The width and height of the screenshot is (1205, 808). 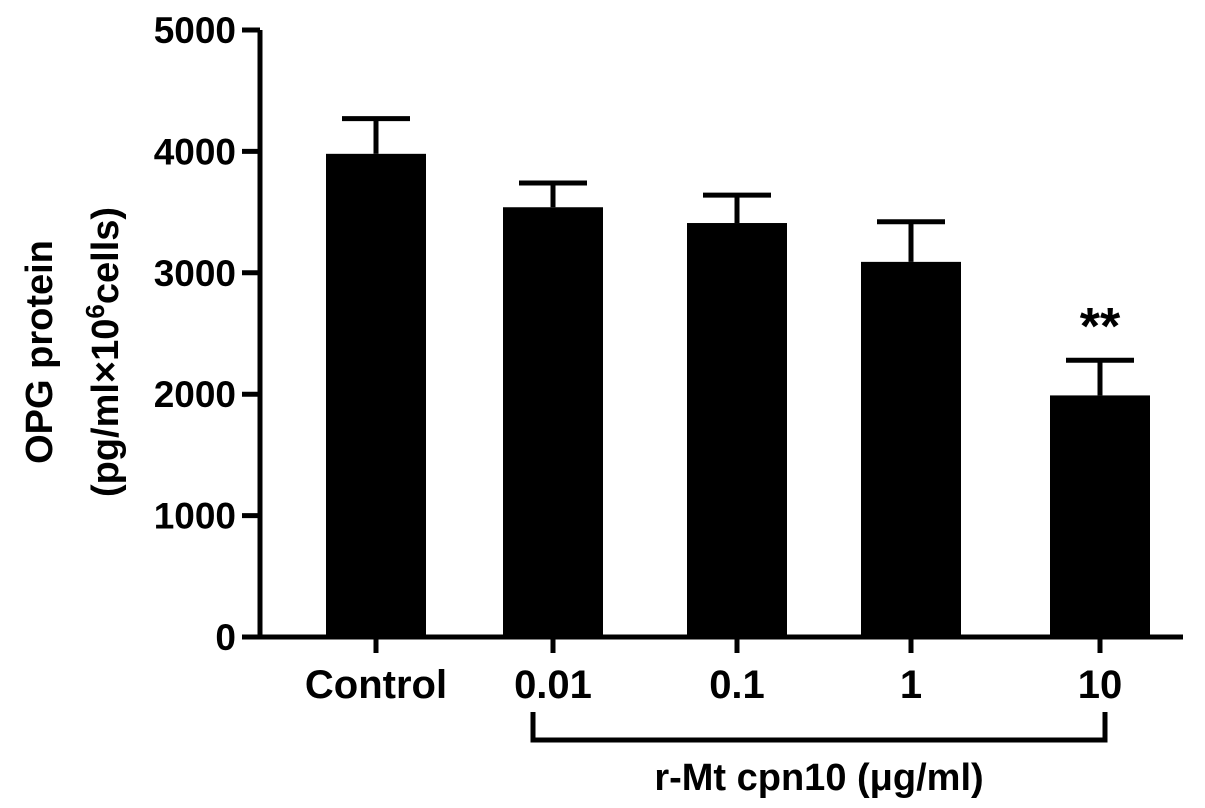 What do you see at coordinates (1100, 685) in the screenshot?
I see `x-tick-label: 10` at bounding box center [1100, 685].